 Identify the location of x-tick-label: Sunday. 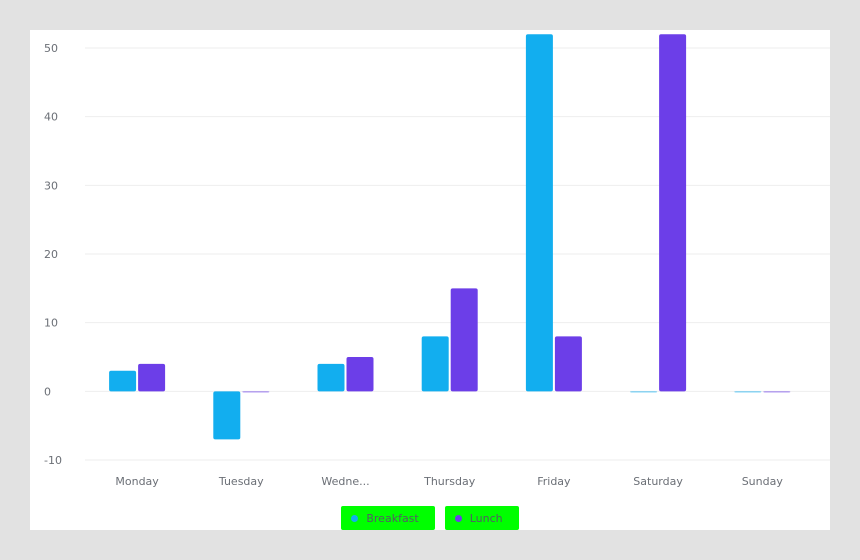
(763, 481).